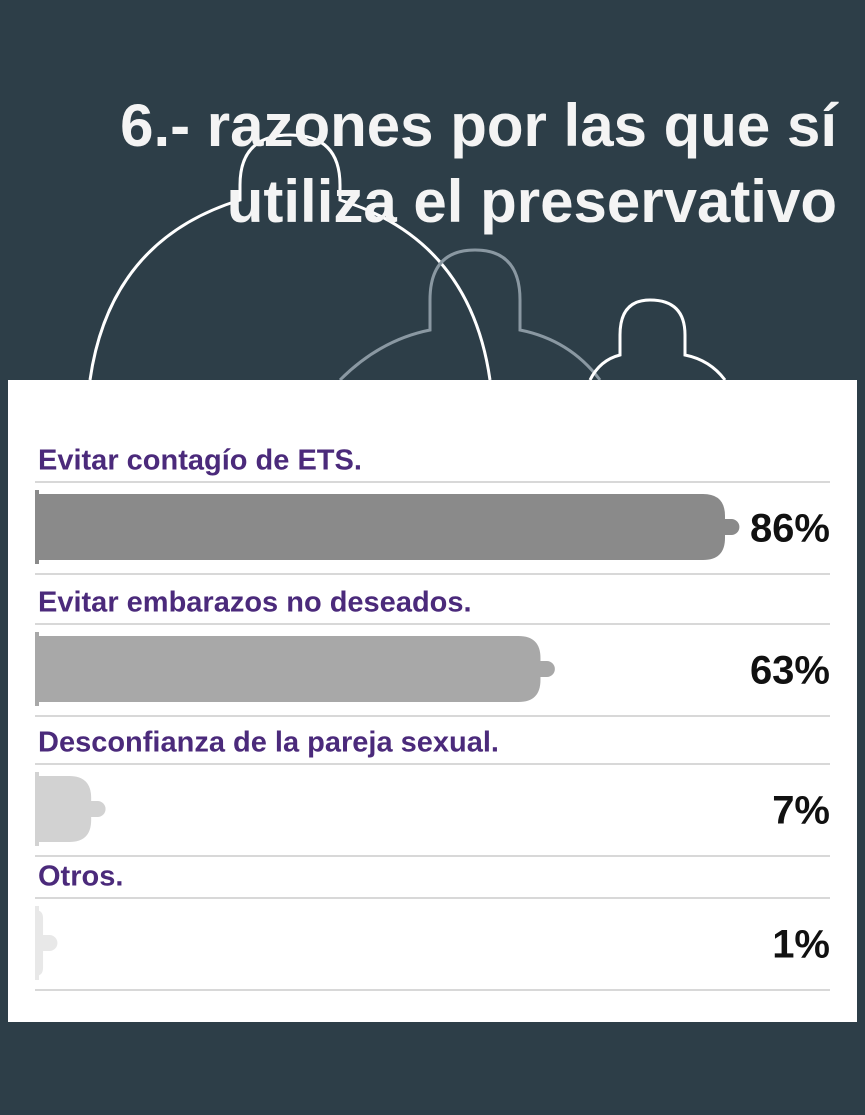 Image resolution: width=865 pixels, height=1115 pixels. Describe the element at coordinates (801, 945) in the screenshot. I see `value-label: 1%` at that location.